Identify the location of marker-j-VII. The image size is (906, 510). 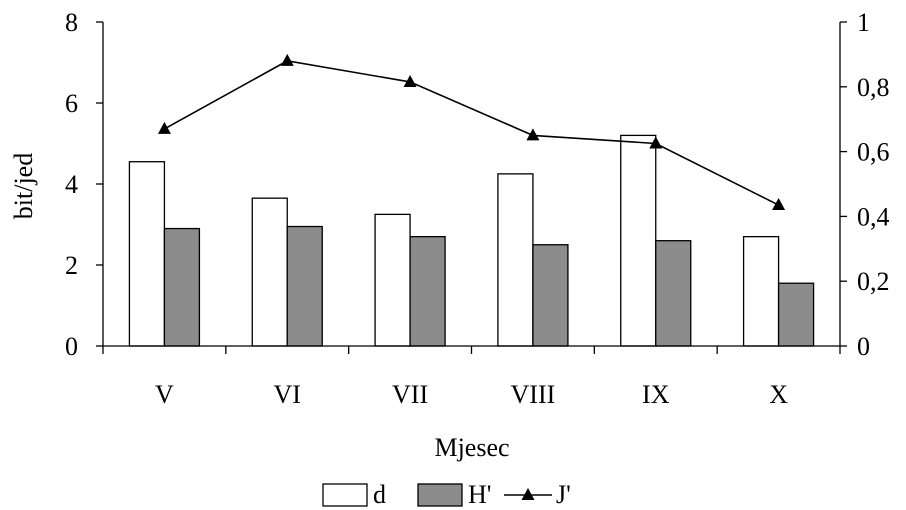
(410, 80).